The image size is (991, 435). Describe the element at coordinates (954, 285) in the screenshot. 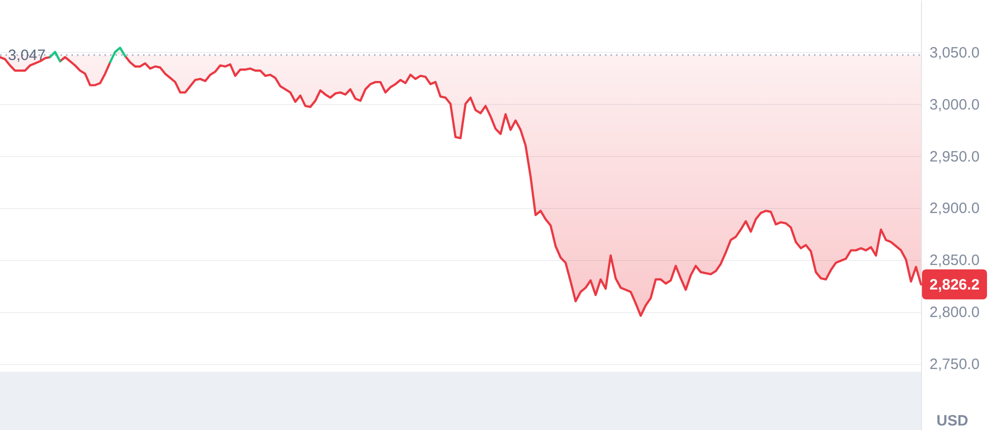

I see `data-label: 2,826.2` at that location.